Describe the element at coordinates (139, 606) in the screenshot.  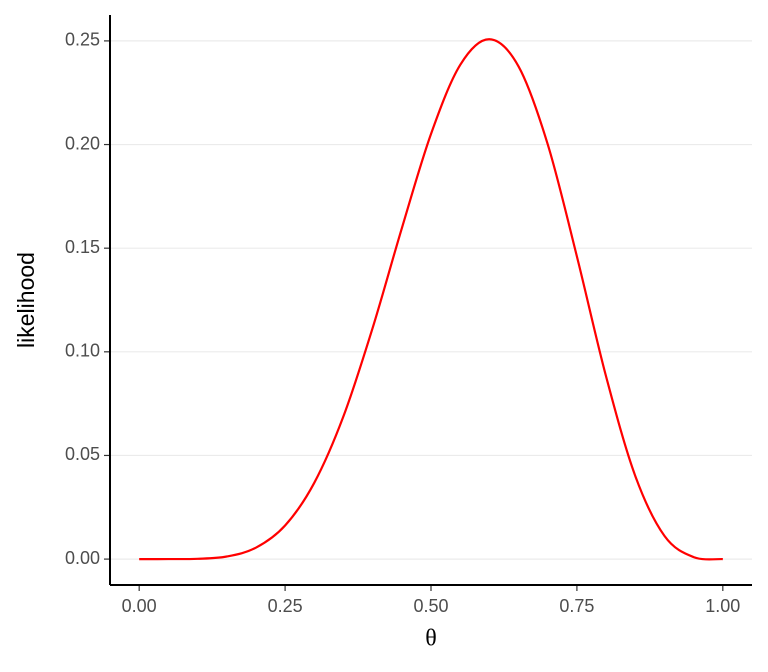
I see `x-tick-label: 0.00` at that location.